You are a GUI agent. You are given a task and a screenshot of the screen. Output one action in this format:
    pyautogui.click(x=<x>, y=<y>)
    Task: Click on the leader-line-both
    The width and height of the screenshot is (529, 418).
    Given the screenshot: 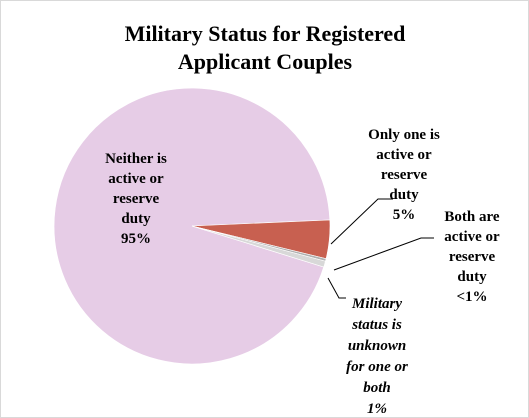 What is the action you would take?
    pyautogui.click(x=383, y=254)
    